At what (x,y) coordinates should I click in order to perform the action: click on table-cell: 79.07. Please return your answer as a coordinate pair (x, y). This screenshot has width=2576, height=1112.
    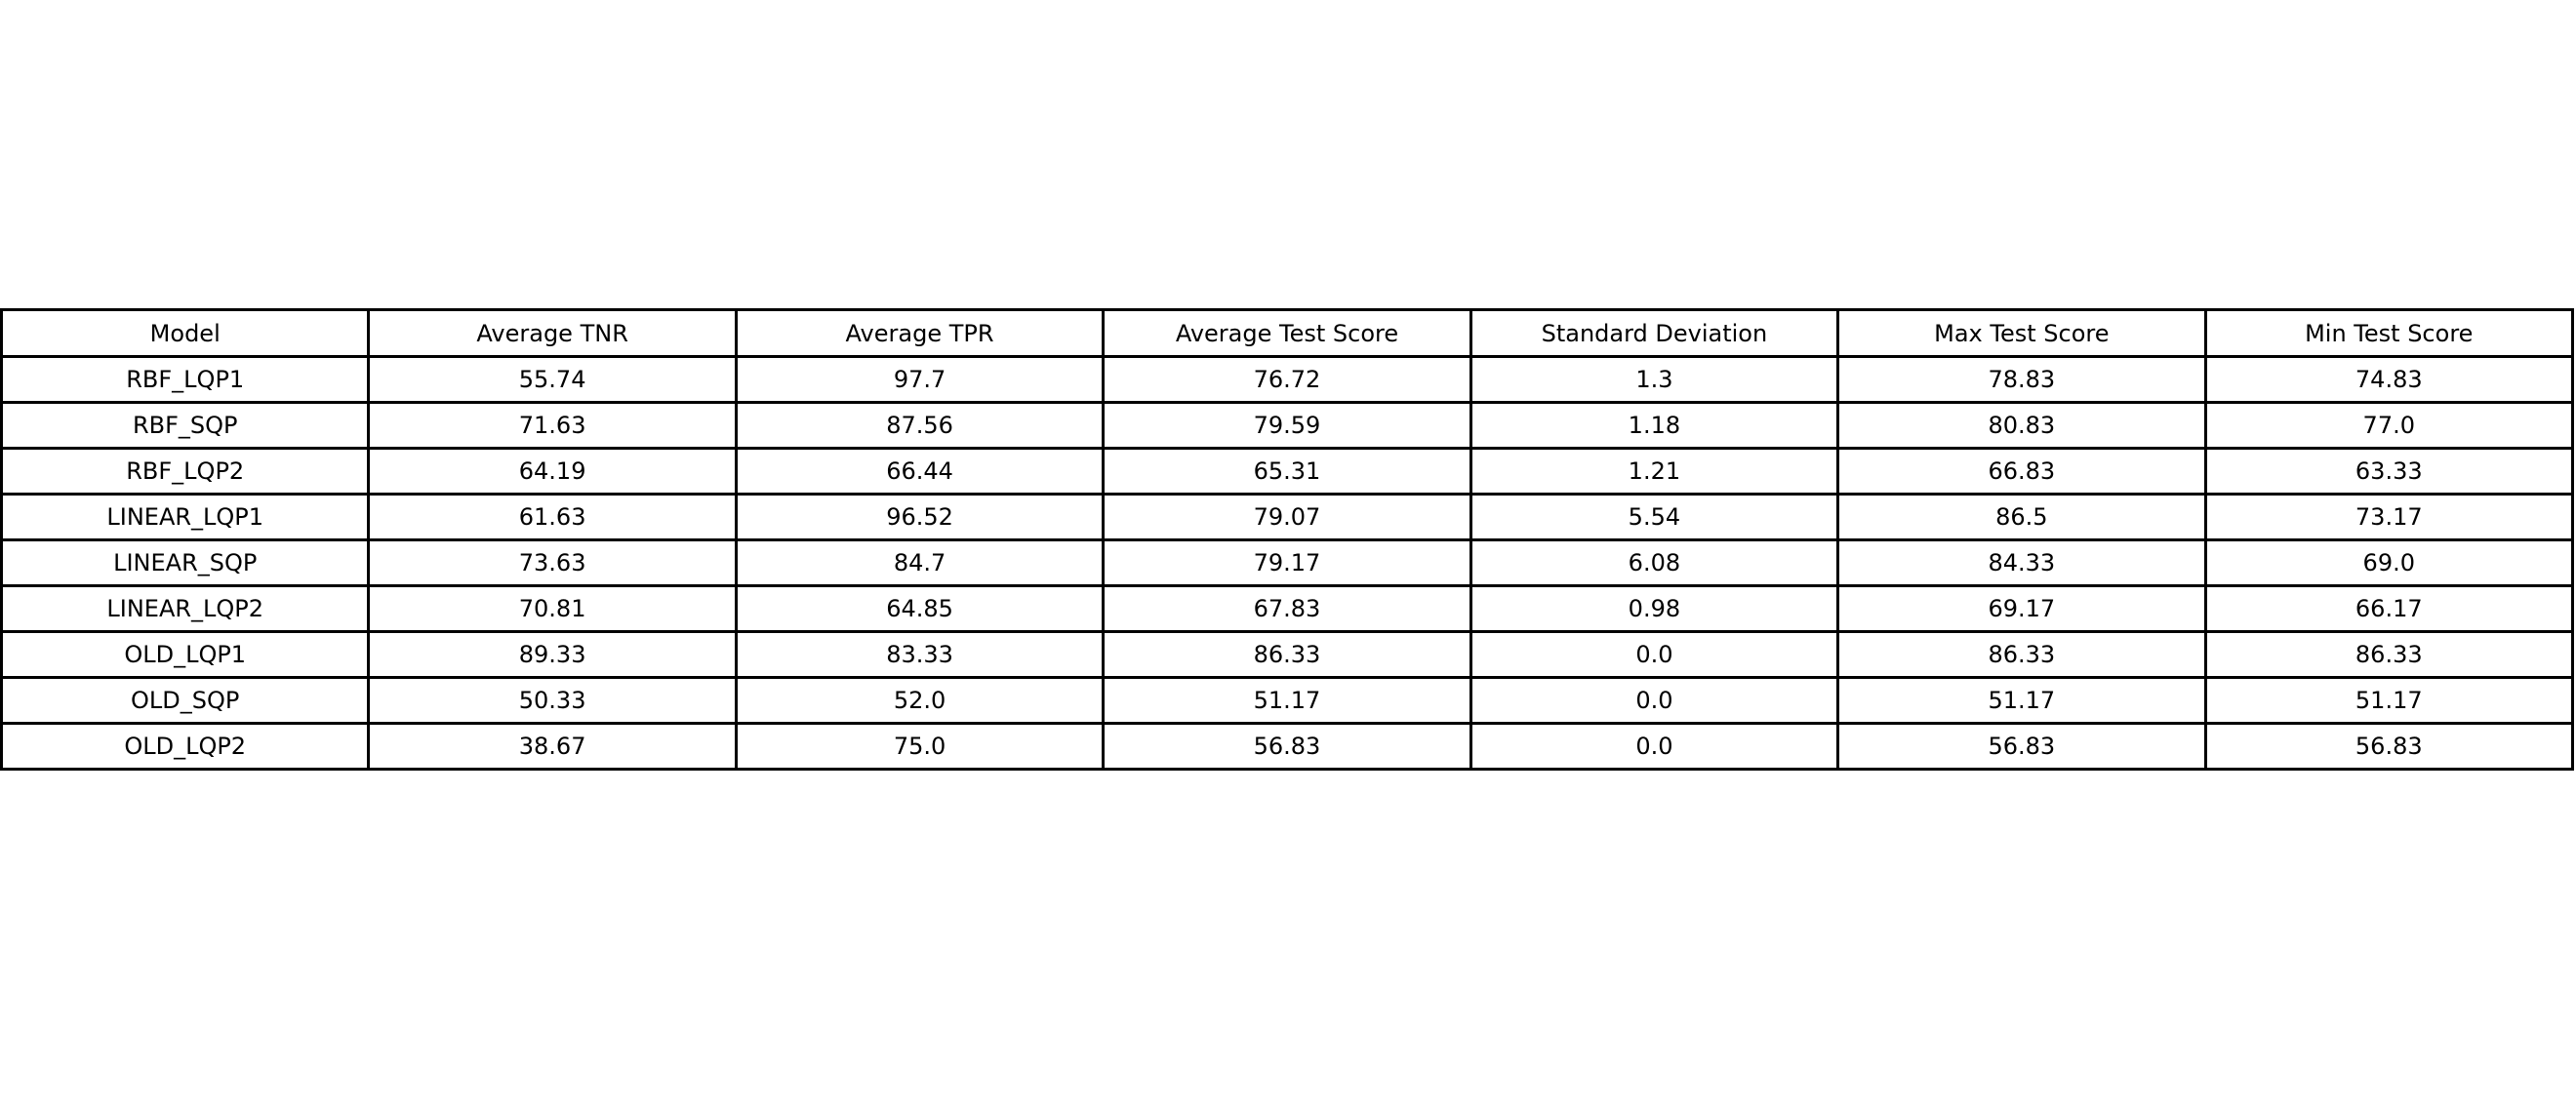
    Looking at the image, I should click on (1287, 517).